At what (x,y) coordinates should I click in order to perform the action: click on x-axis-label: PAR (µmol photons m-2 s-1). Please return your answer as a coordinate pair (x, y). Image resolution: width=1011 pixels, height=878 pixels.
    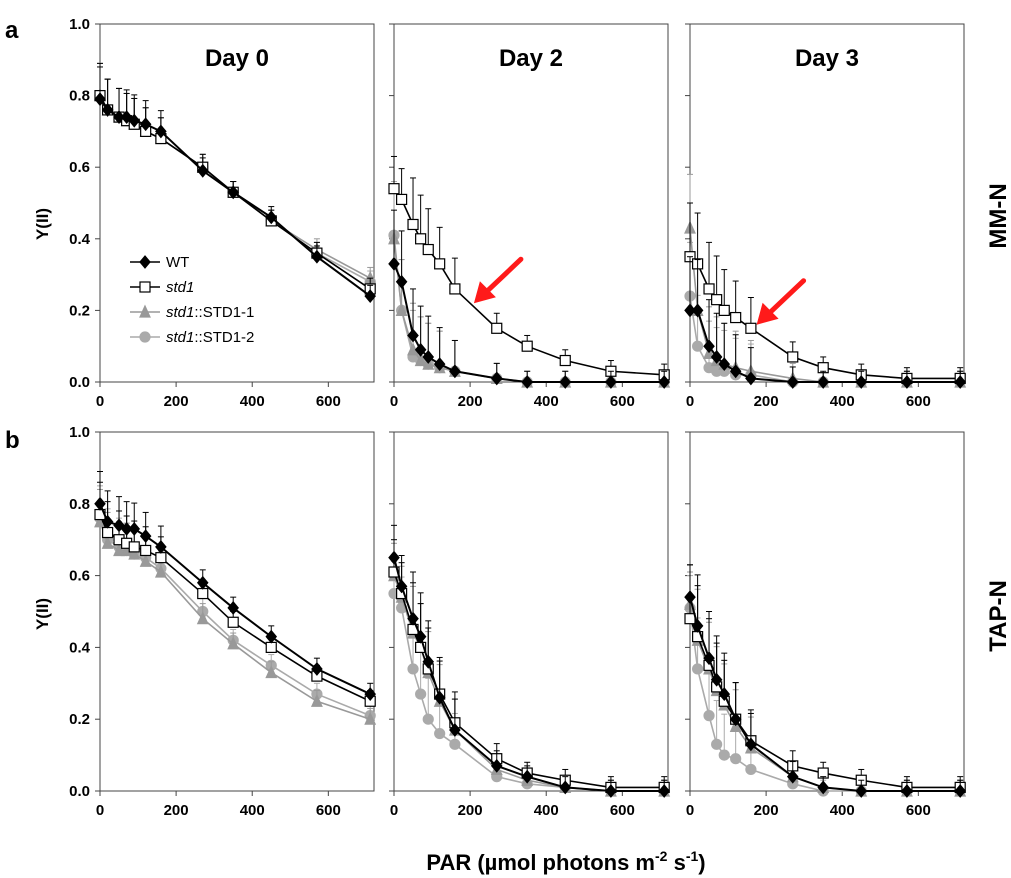
    Looking at the image, I should click on (565, 861).